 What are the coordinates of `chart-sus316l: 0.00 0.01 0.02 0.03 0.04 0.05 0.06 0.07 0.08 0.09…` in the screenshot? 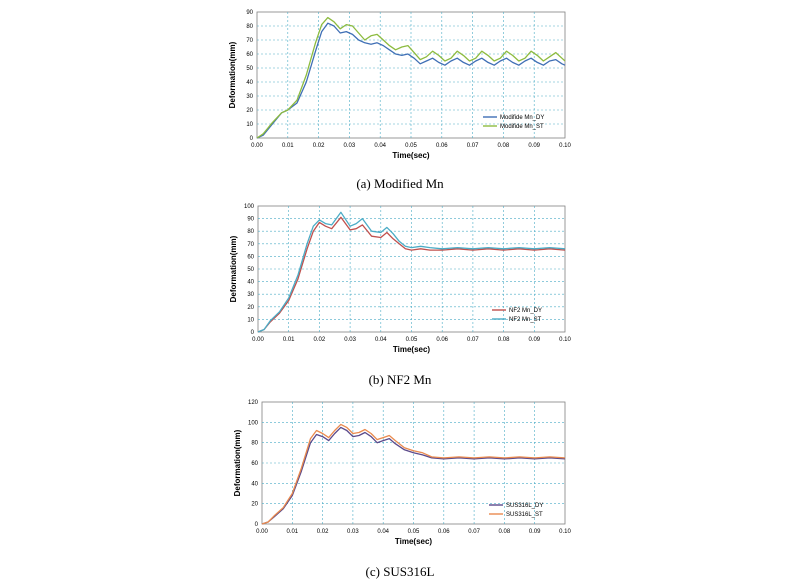 It's located at (402, 473).